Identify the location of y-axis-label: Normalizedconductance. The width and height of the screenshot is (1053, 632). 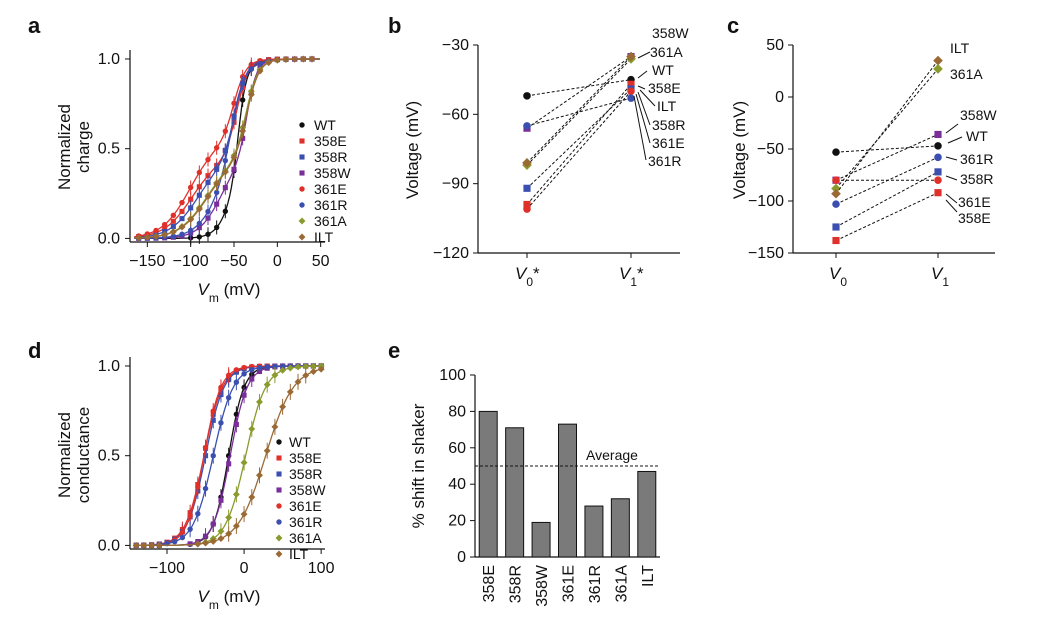
(74, 455).